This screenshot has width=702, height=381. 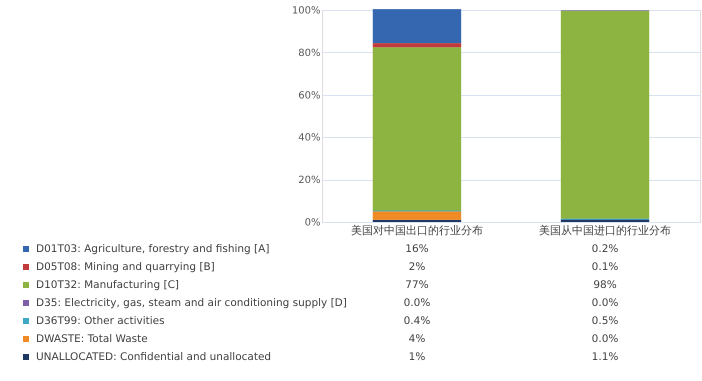 What do you see at coordinates (605, 321) in the screenshot?
I see `data-label: 0.5%` at bounding box center [605, 321].